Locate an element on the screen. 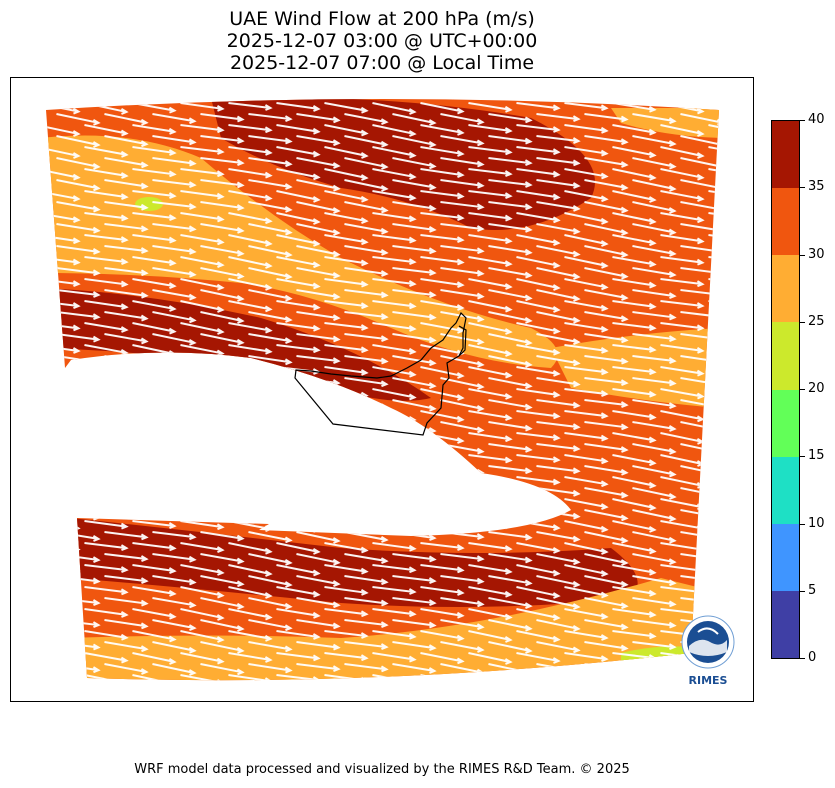  colorbar-segment is located at coordinates (785, 624).